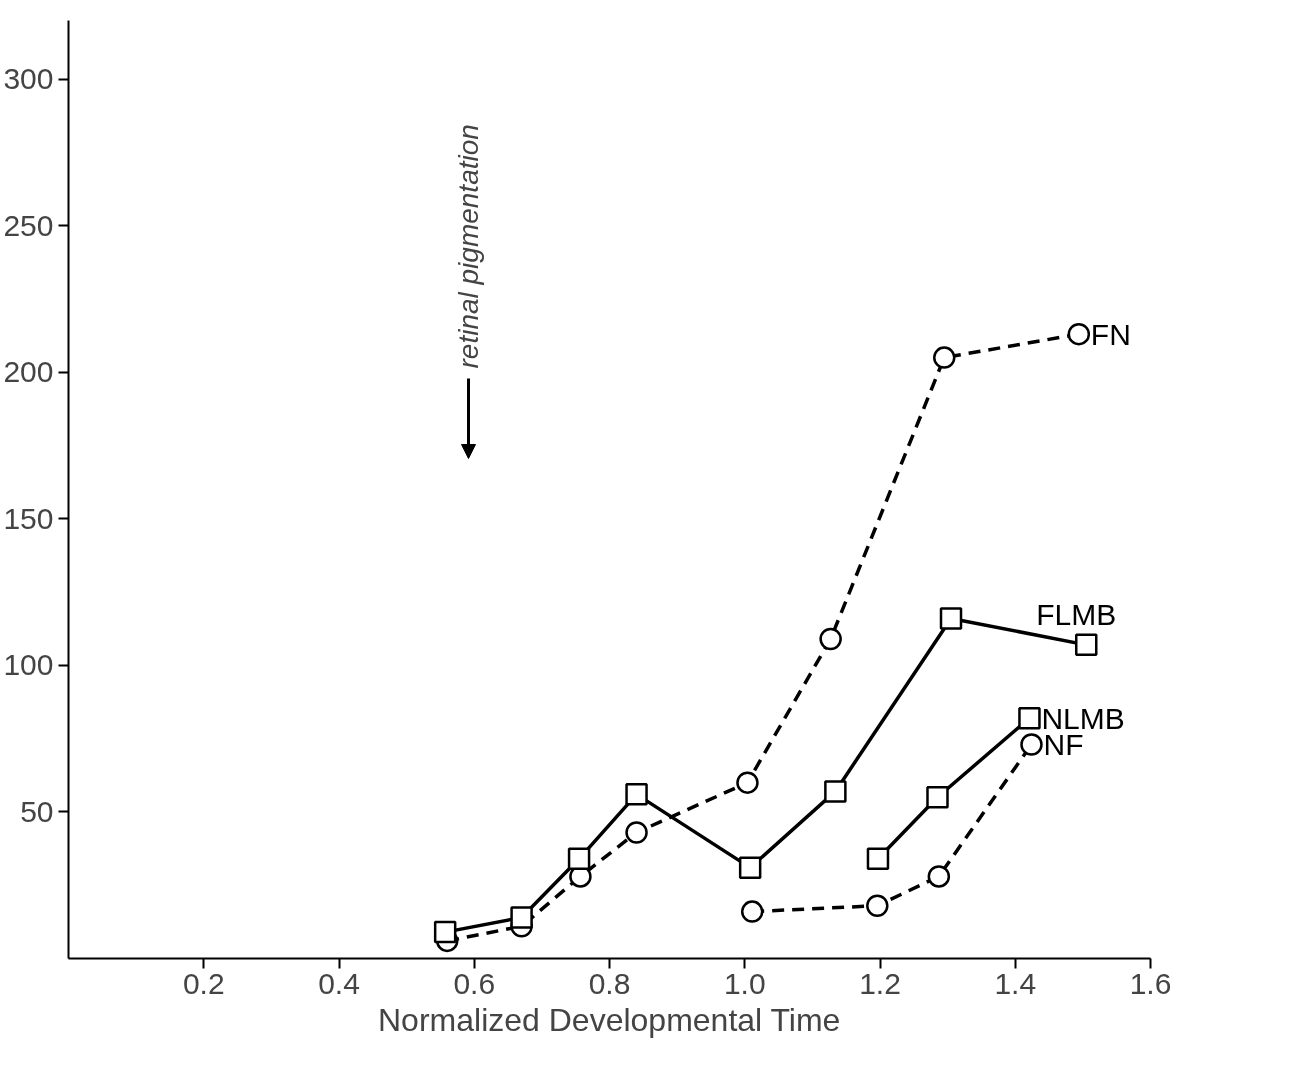 The height and width of the screenshot is (1071, 1311). What do you see at coordinates (468, 246) in the screenshot?
I see `annotation: retinal pigmentation` at bounding box center [468, 246].